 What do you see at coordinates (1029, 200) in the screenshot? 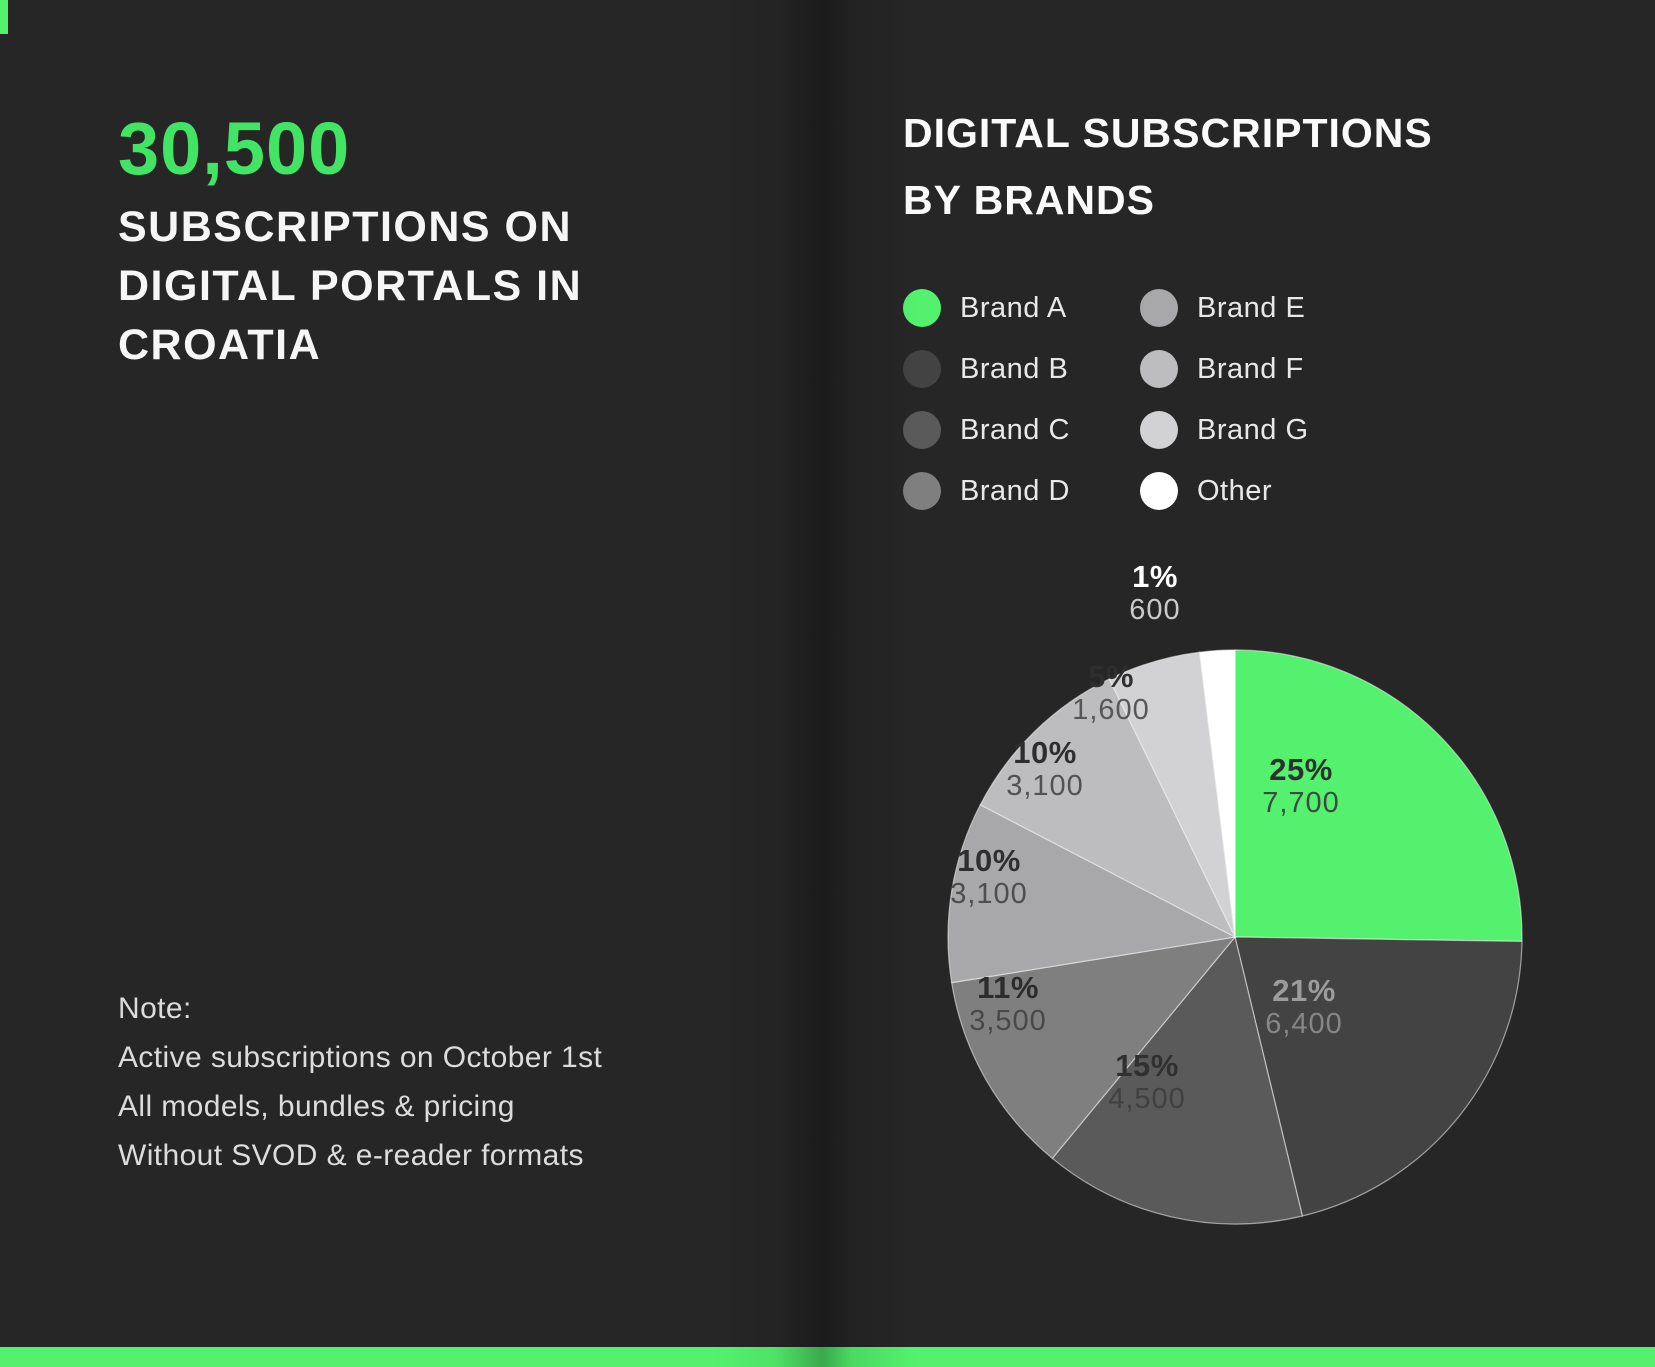
I see `chart-title-line-2: BY BRANDS` at bounding box center [1029, 200].